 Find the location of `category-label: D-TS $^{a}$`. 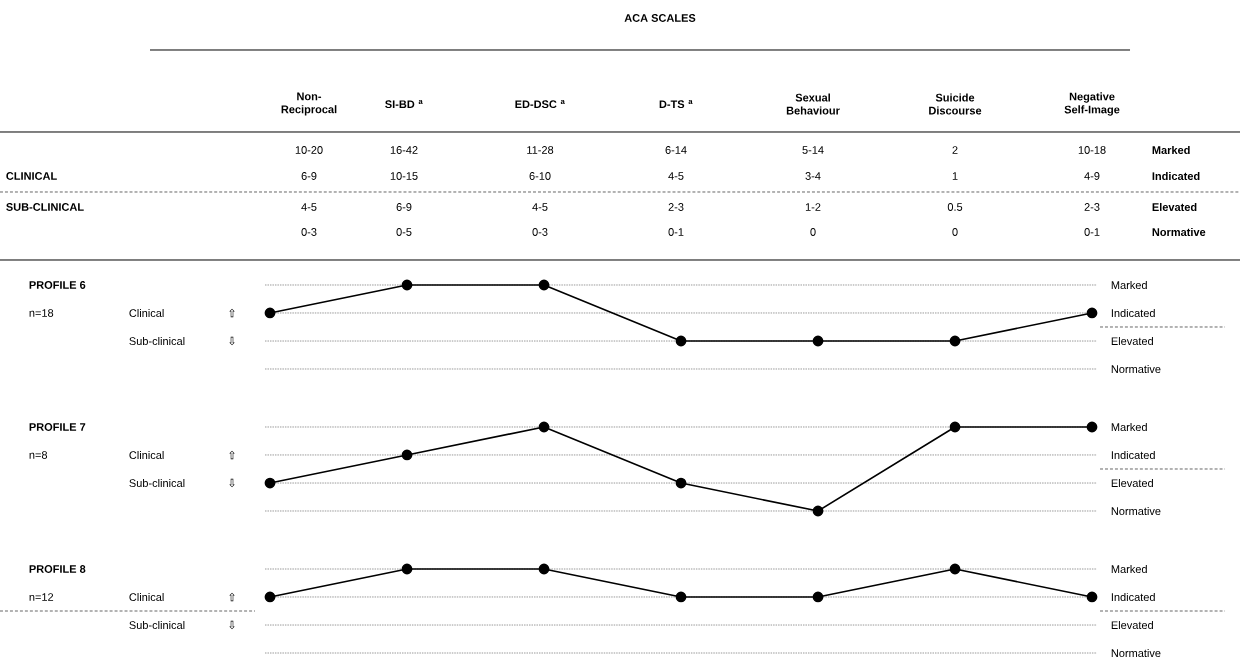

category-label: D-TS $^{a}$ is located at coordinates (676, 104).